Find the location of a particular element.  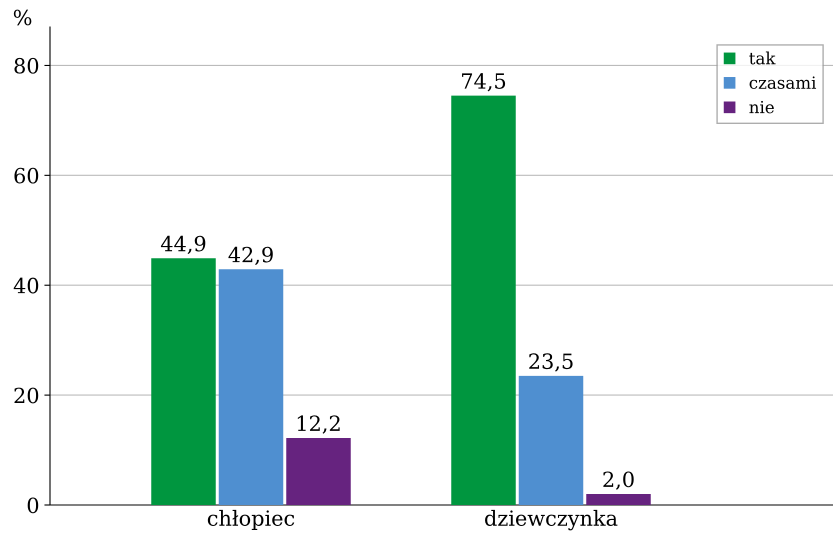

y-axis-title: % is located at coordinates (23, 18).